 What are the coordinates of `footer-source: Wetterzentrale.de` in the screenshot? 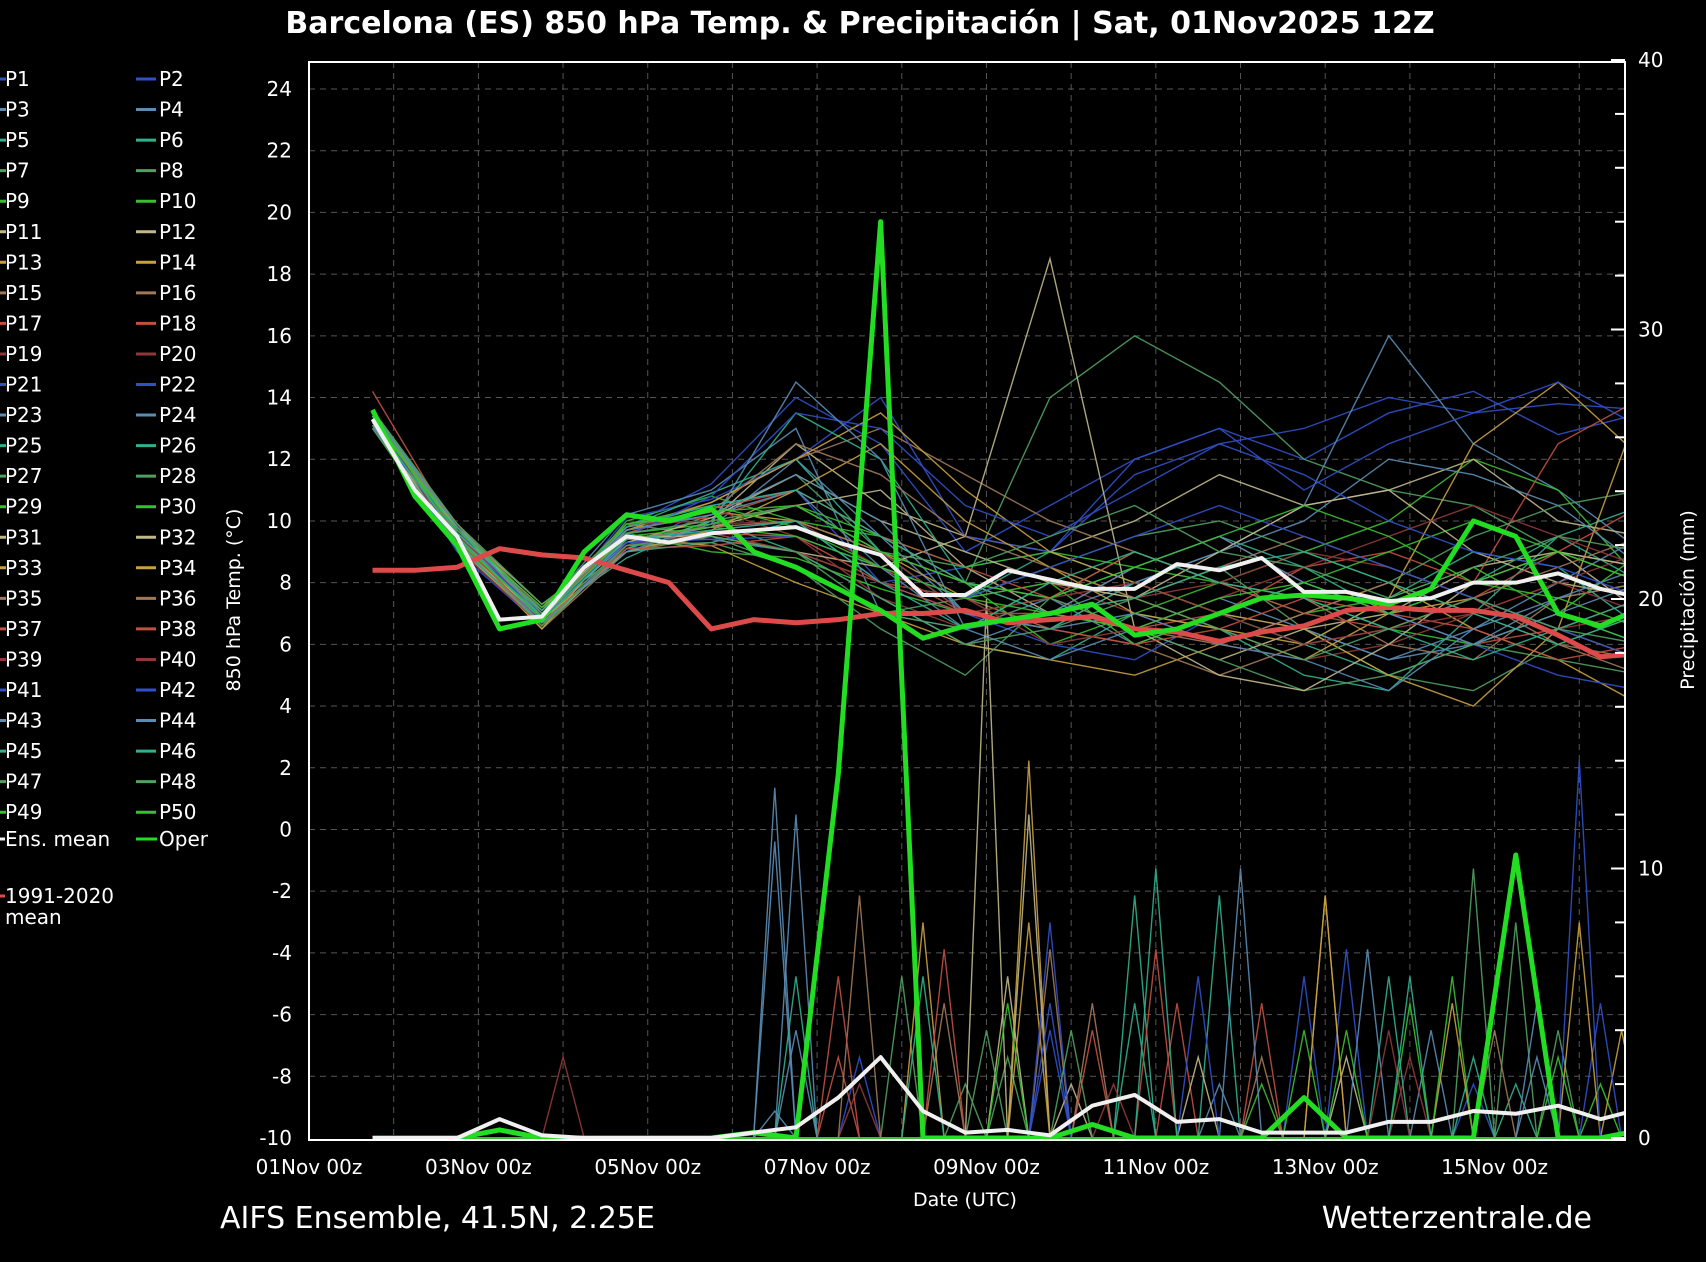 It's located at (1457, 1218).